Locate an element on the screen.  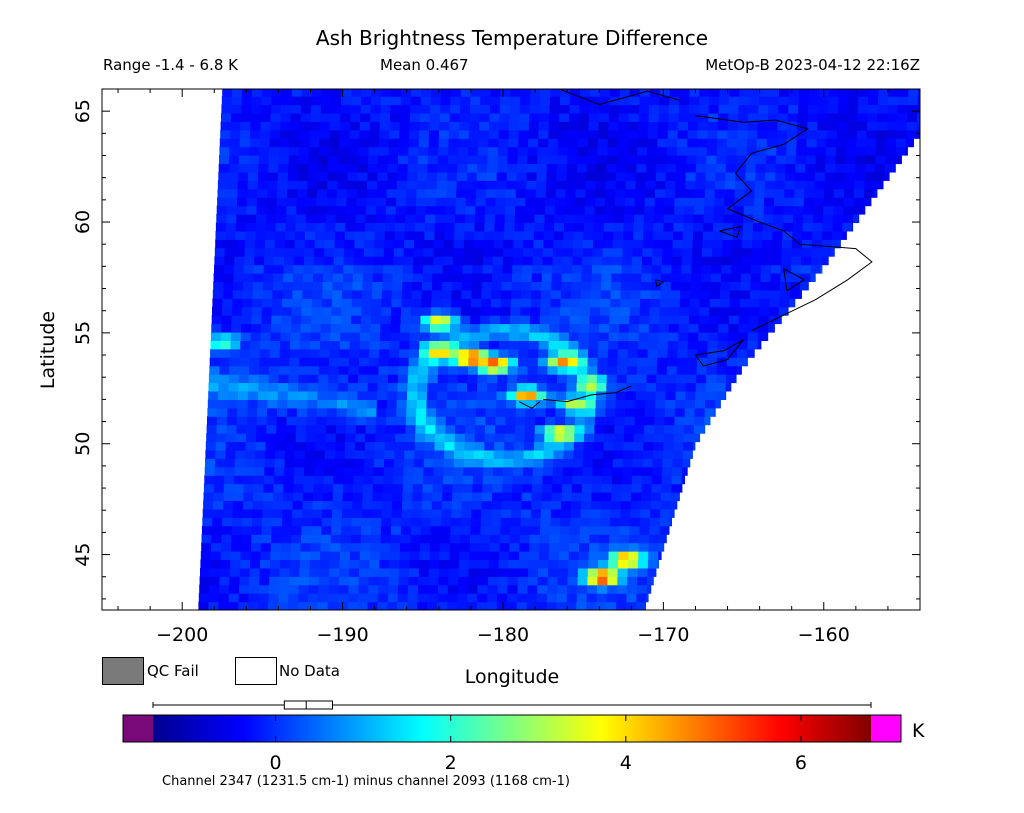
coastline is located at coordinates (719, 353).